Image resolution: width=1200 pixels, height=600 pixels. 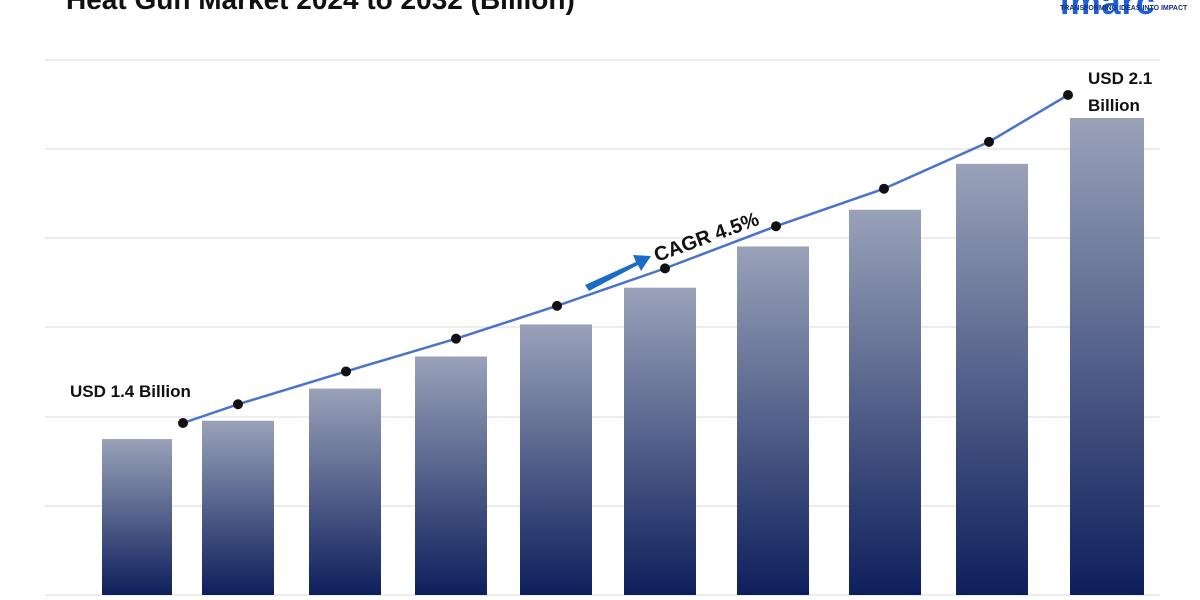 I want to click on end-value-label-line2: Billion, so click(x=1114, y=105).